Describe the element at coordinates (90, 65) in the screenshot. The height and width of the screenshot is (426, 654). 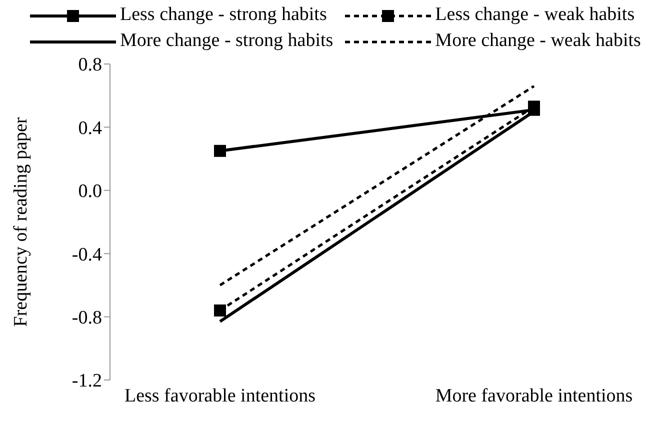
I see `y-tick-label: 0.8` at that location.